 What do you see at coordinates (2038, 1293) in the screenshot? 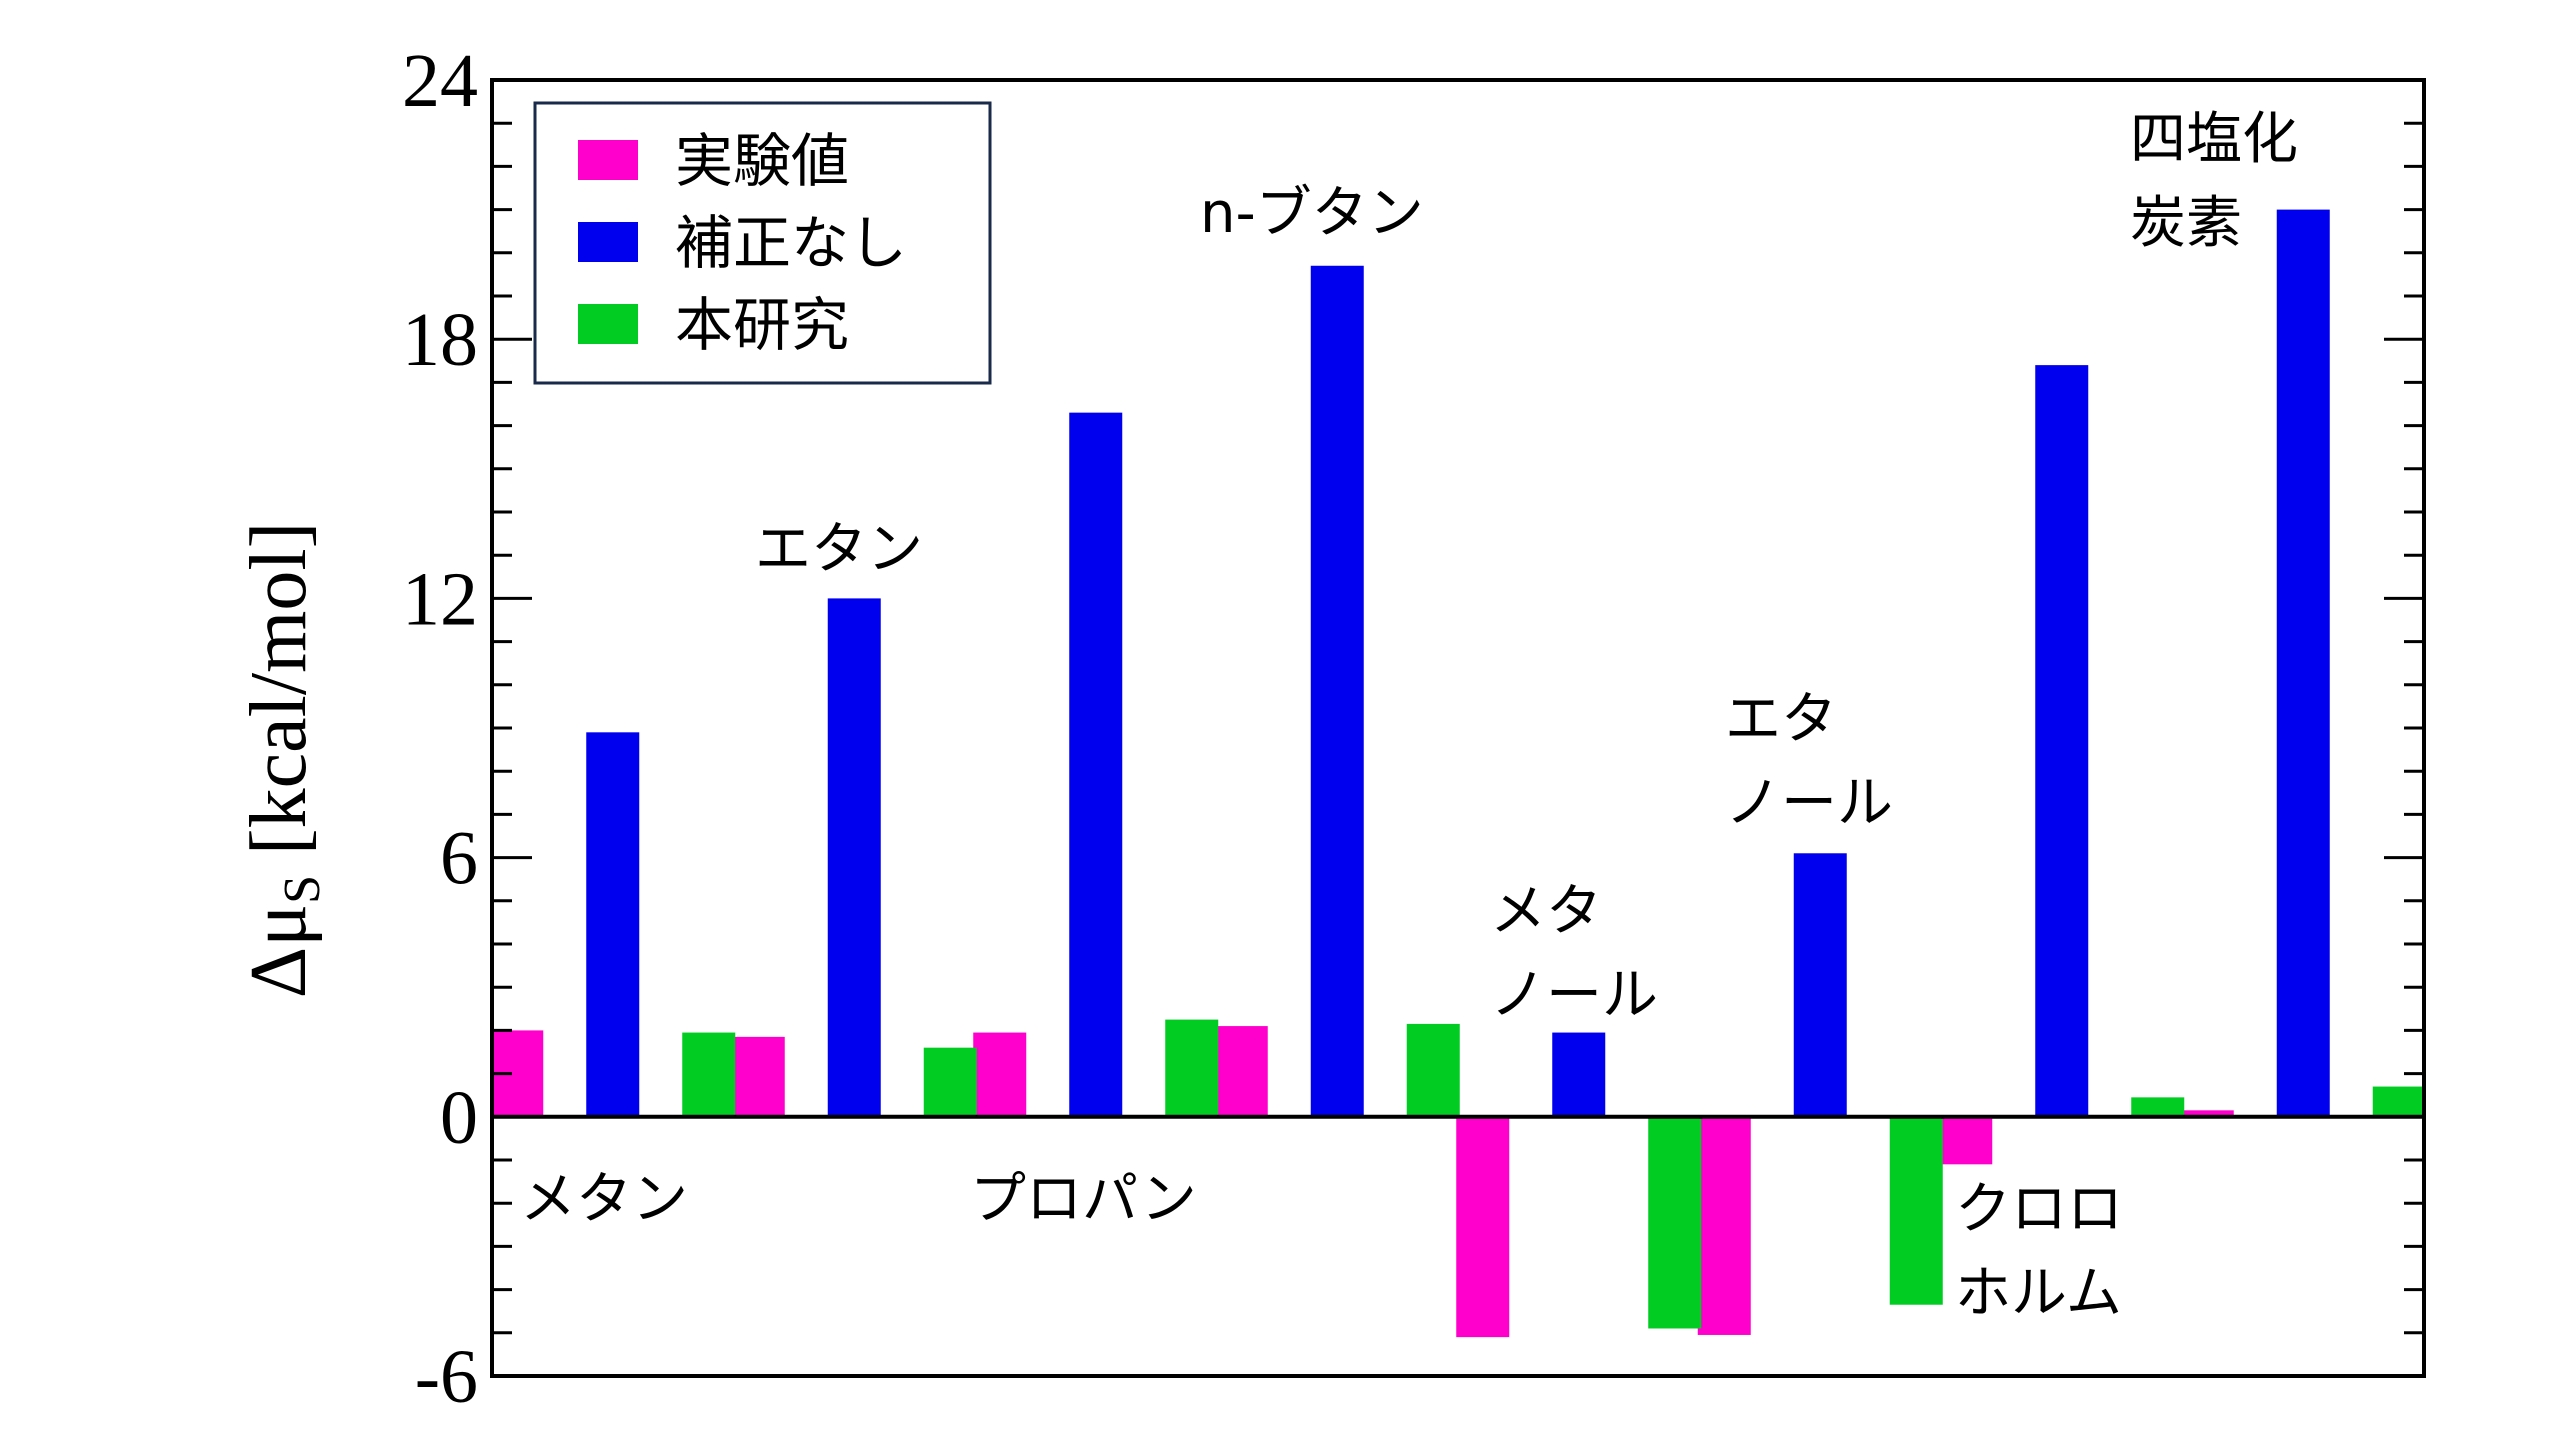
I see `category-label-line: ホルム` at bounding box center [2038, 1293].